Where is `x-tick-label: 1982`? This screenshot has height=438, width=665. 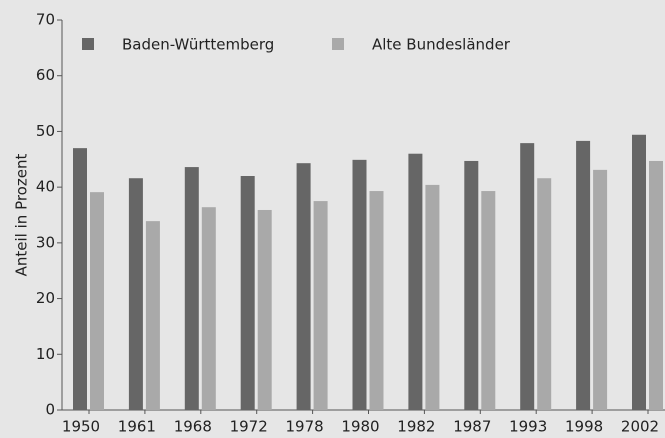
x-tick-label: 1982 is located at coordinates (416, 427).